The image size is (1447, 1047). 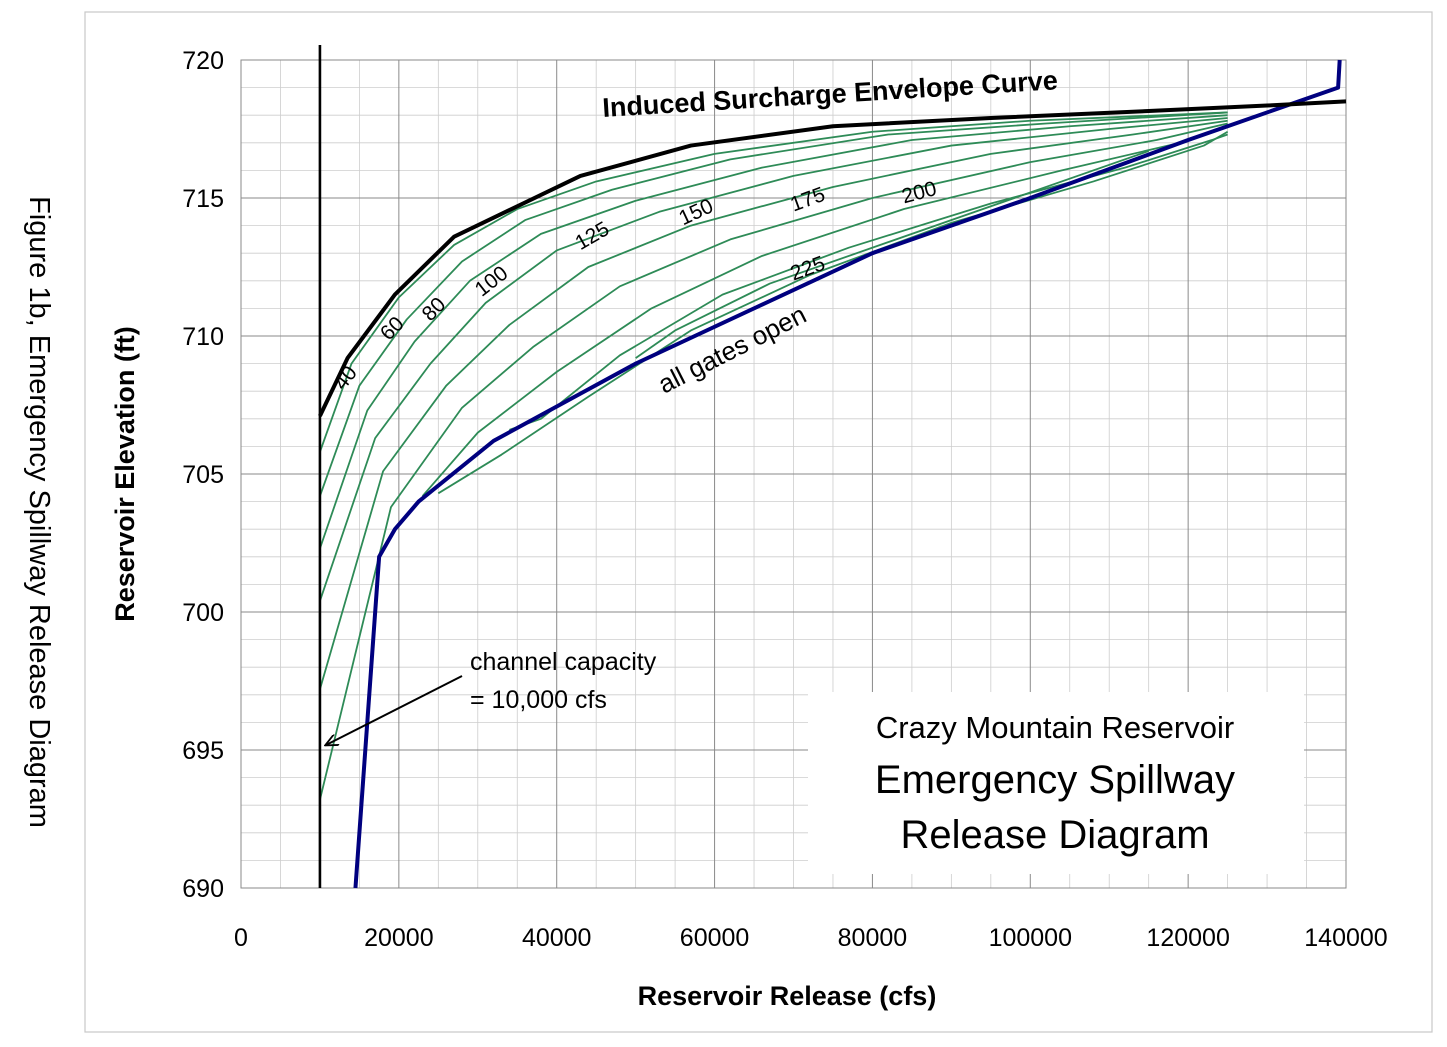 I want to click on channel-capacity-text-2: = 10,000 cfs, so click(x=538, y=700).